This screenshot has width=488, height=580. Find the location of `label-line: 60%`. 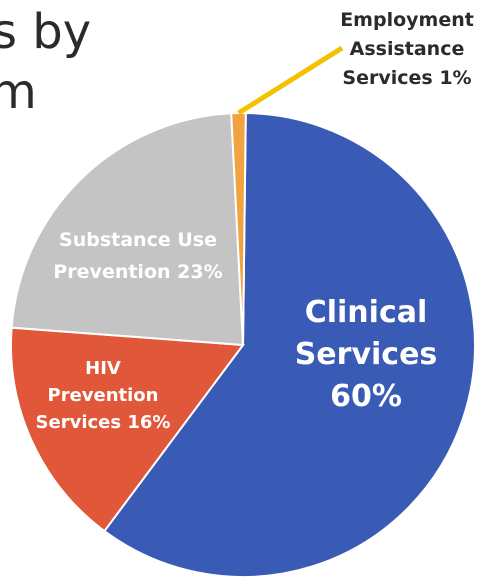

label-line: 60% is located at coordinates (366, 396).